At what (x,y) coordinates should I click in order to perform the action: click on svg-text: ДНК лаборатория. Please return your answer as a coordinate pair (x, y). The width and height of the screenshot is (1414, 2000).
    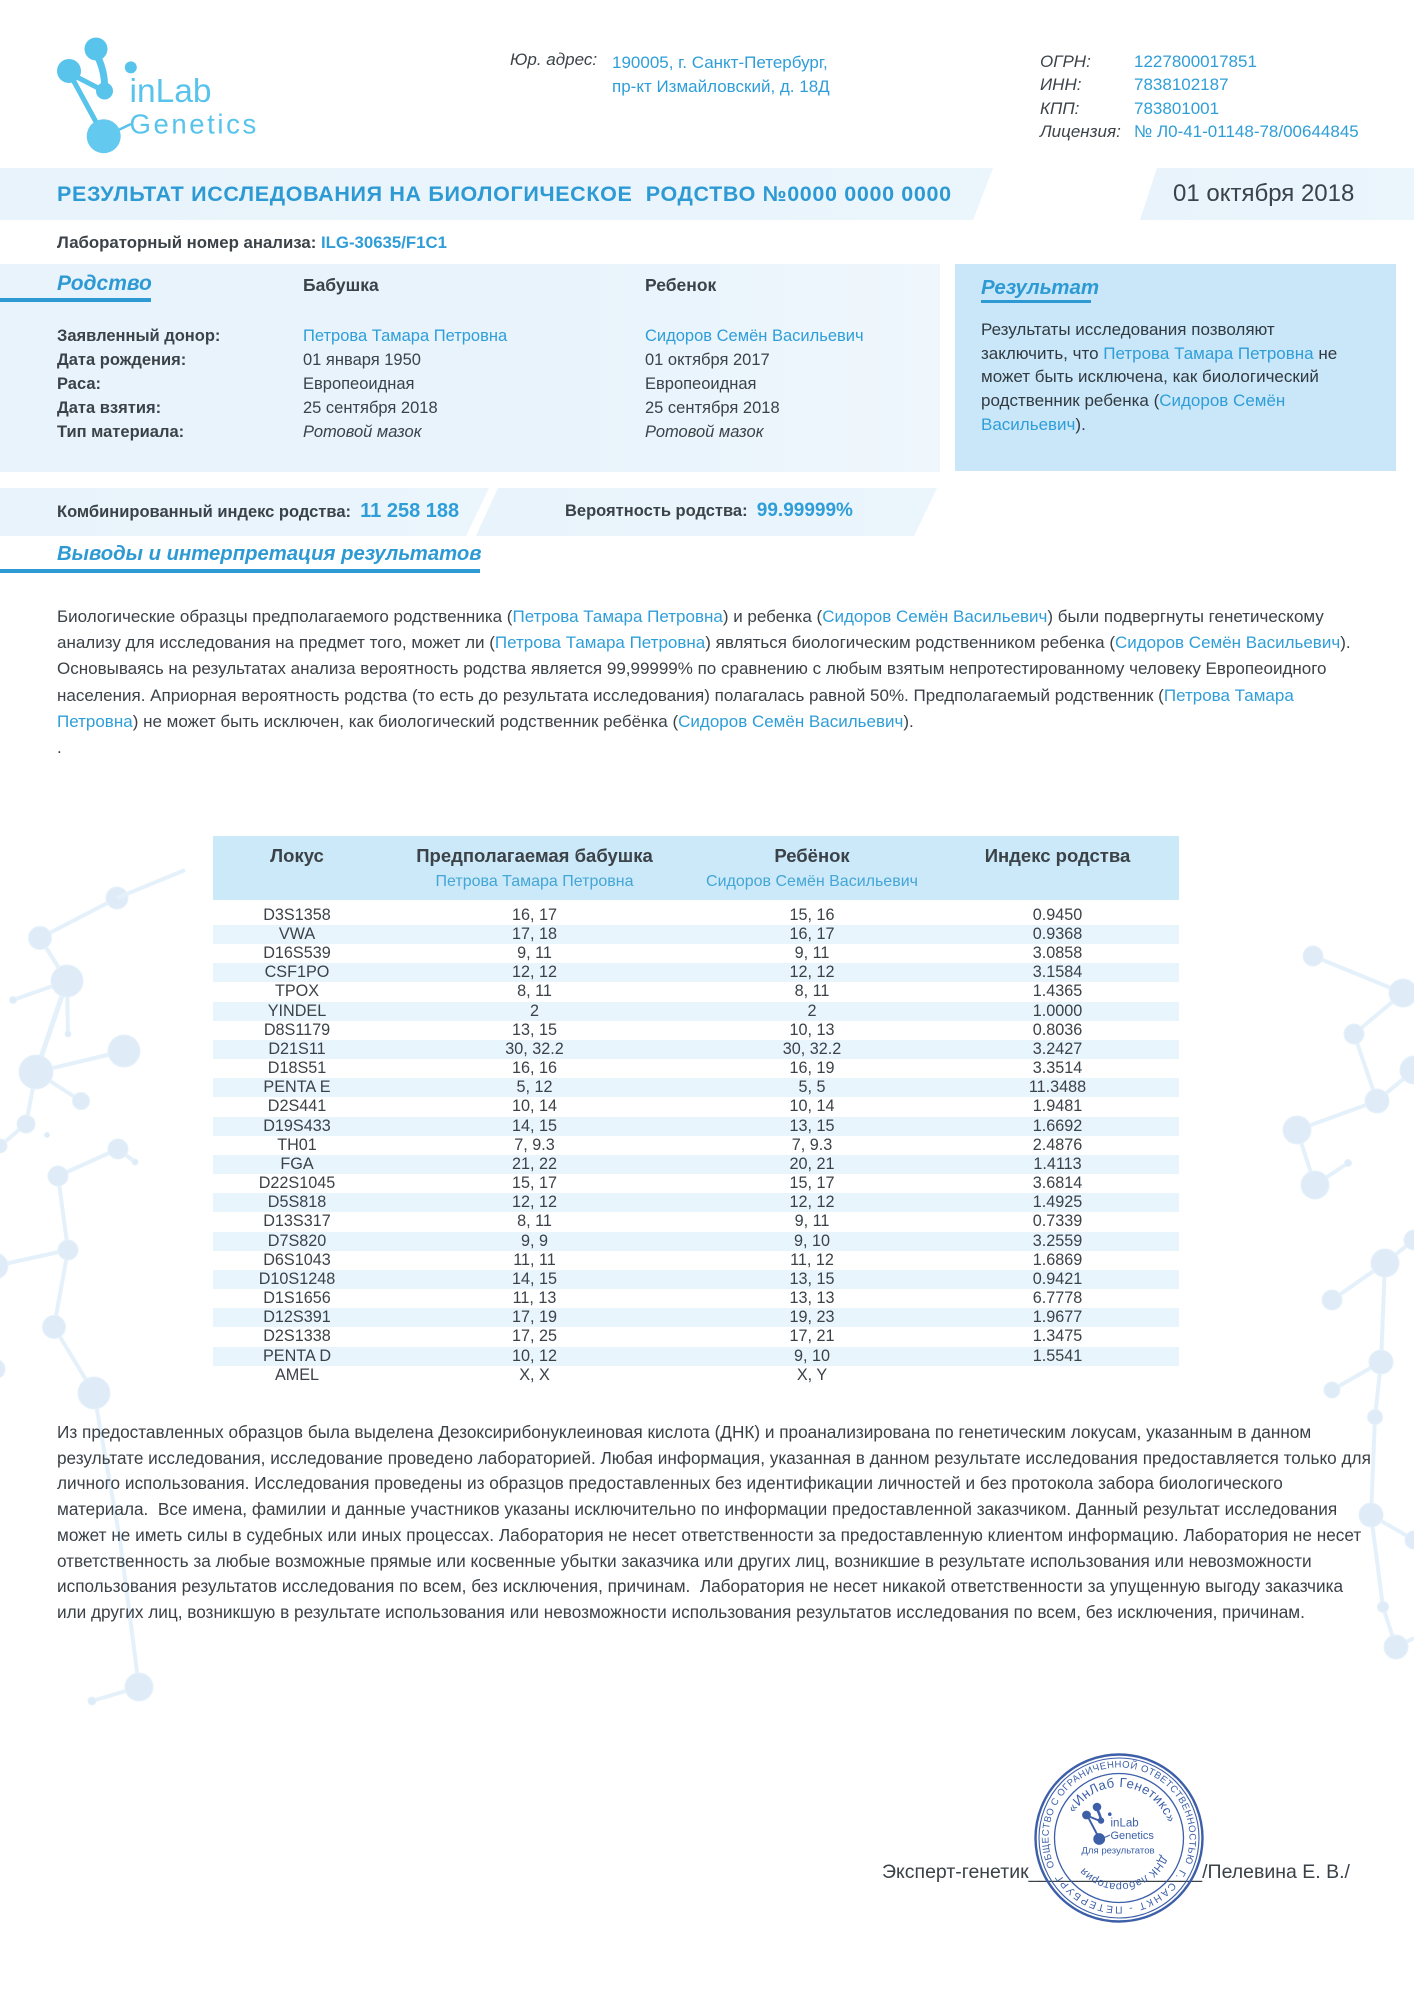
    Looking at the image, I should click on (1124, 1873).